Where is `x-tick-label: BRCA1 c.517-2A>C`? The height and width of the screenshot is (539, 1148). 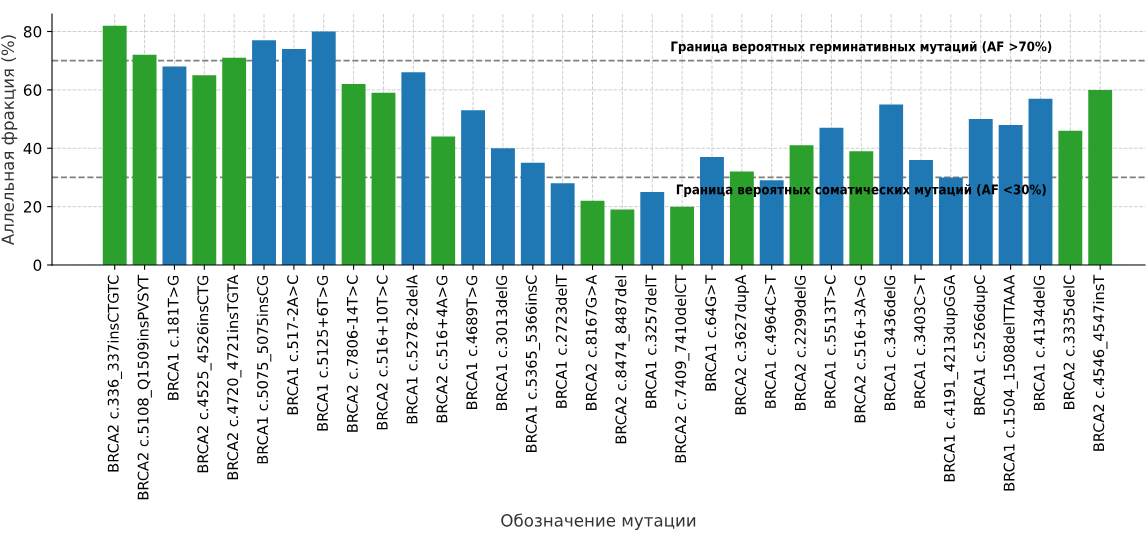
x-tick-label: BRCA1 c.517-2A>C is located at coordinates (293, 345).